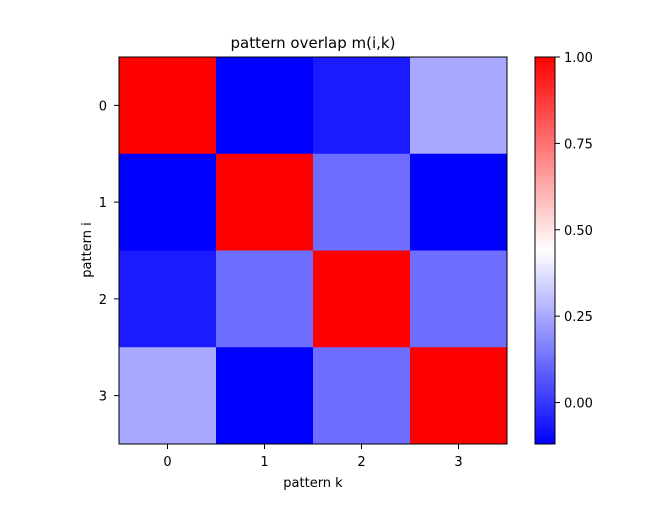  I want to click on colorbar-tick-label: 0.75, so click(578, 144).